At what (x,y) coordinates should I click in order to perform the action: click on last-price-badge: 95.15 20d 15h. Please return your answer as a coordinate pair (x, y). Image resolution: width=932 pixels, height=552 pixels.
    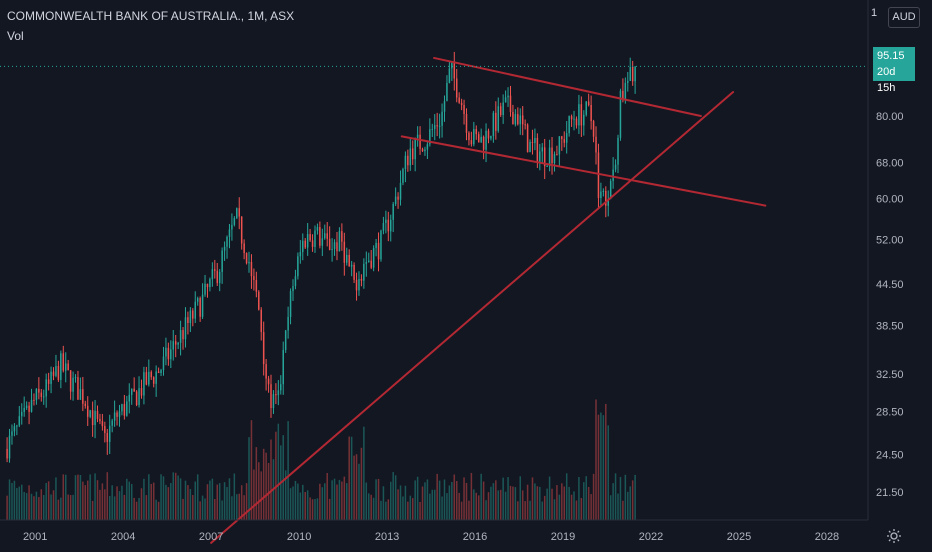
    Looking at the image, I should click on (894, 70).